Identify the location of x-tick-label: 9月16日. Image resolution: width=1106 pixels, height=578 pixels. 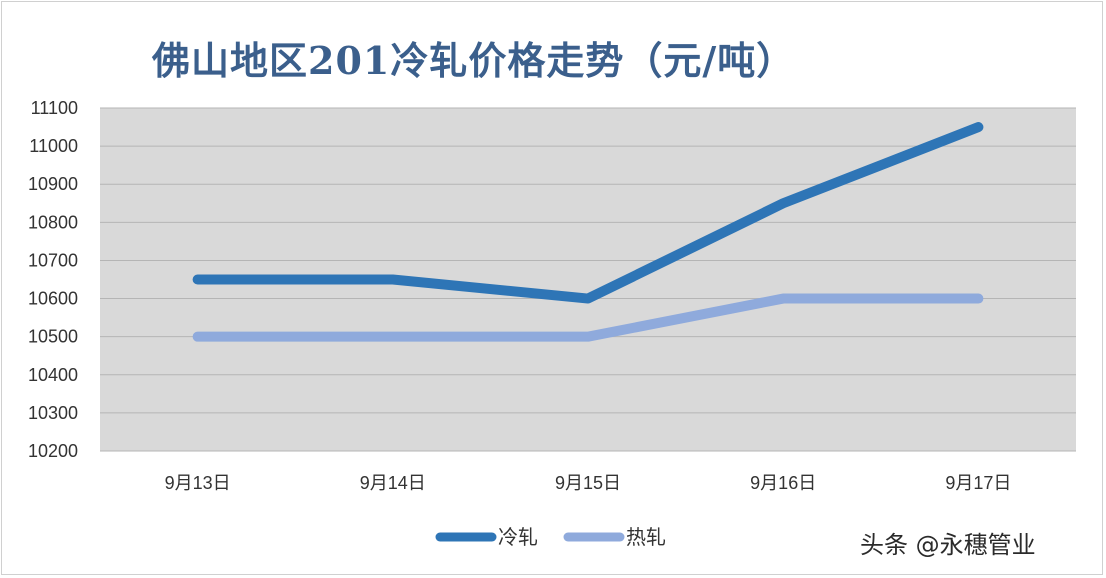
(783, 483).